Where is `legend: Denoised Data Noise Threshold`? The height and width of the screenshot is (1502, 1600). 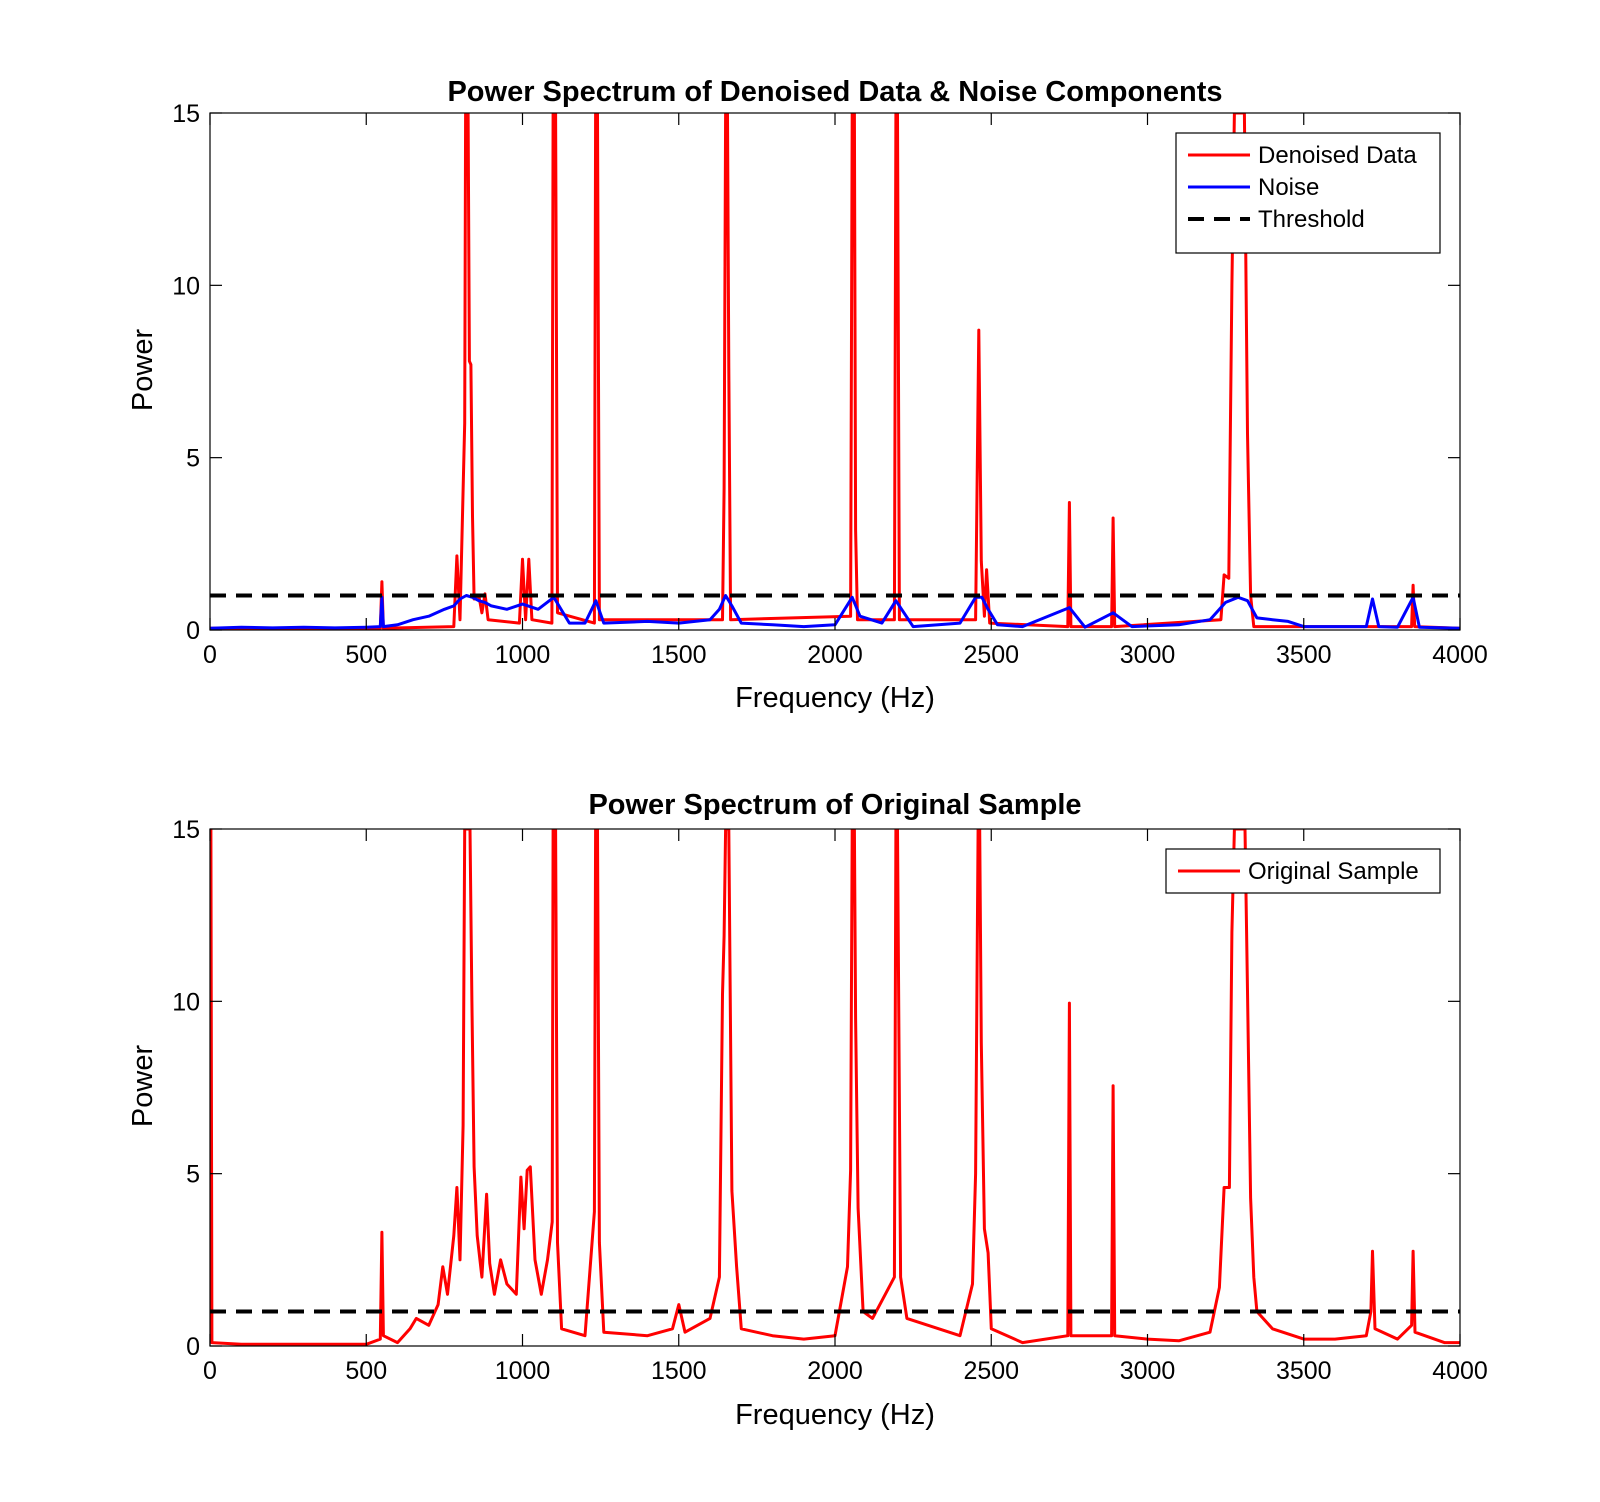
legend: Denoised Data Noise Threshold is located at coordinates (1308, 193).